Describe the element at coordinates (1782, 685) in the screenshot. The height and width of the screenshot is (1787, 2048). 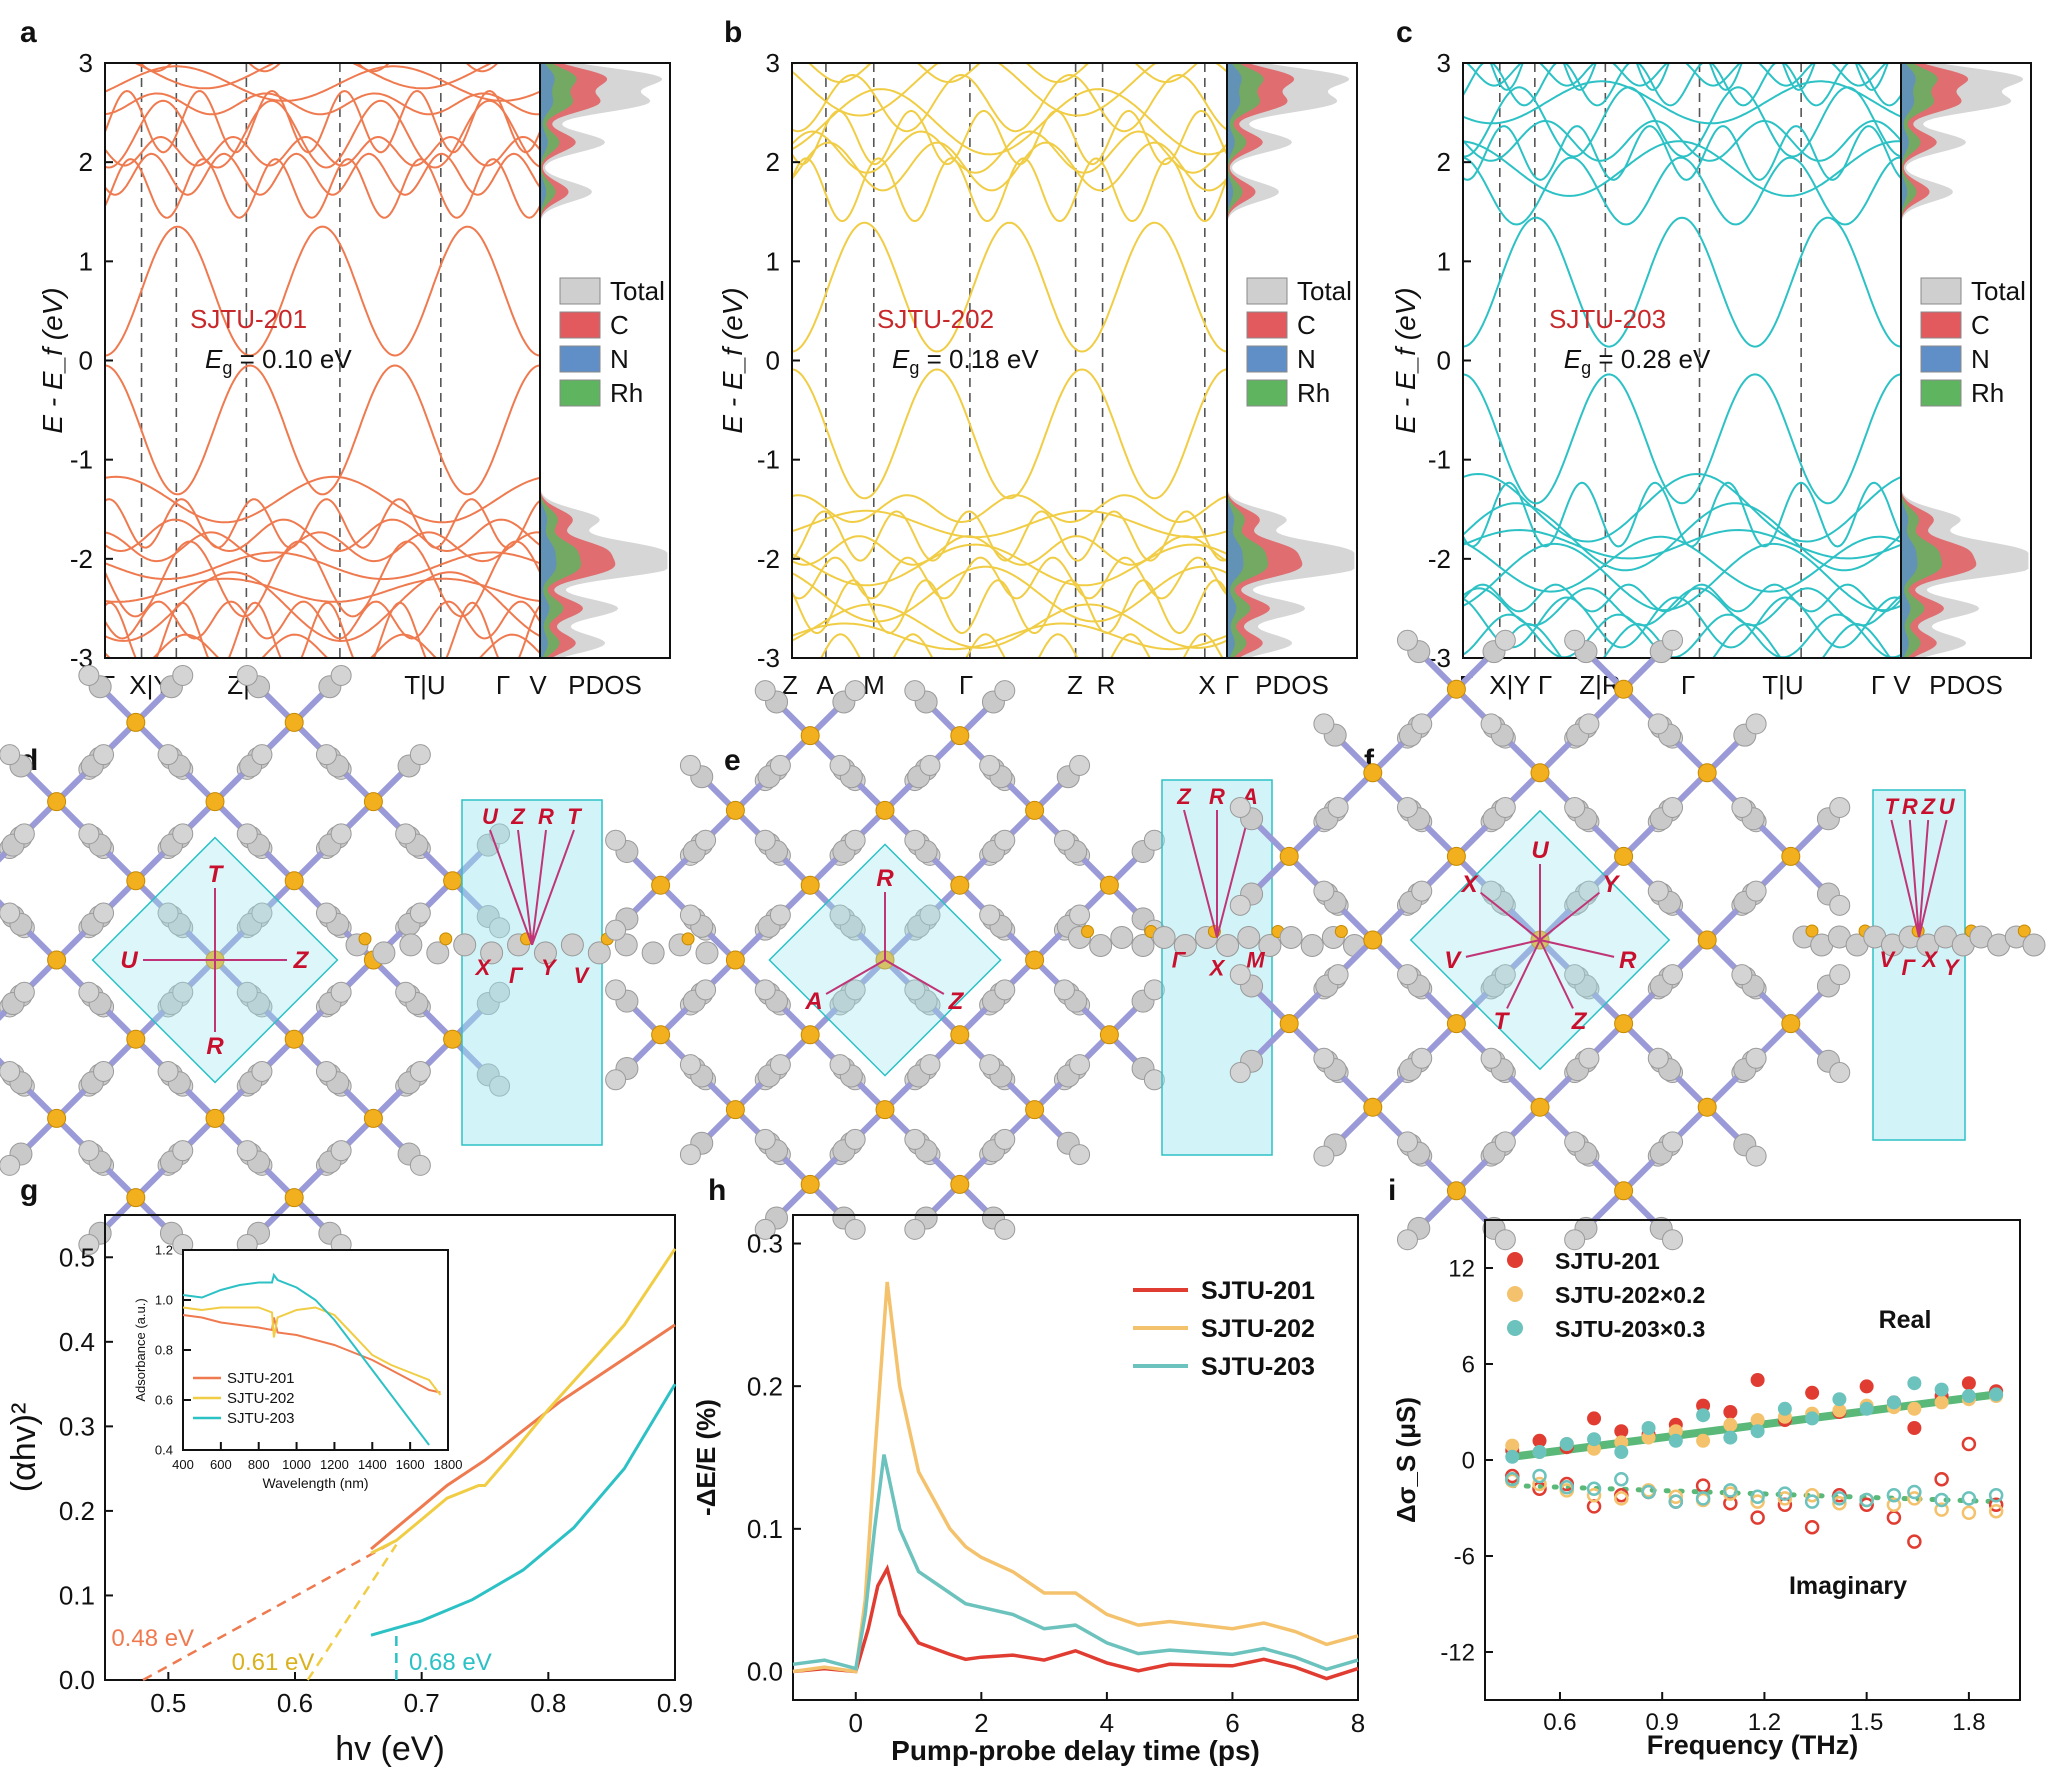
I see `kpoint-label: T|U` at that location.